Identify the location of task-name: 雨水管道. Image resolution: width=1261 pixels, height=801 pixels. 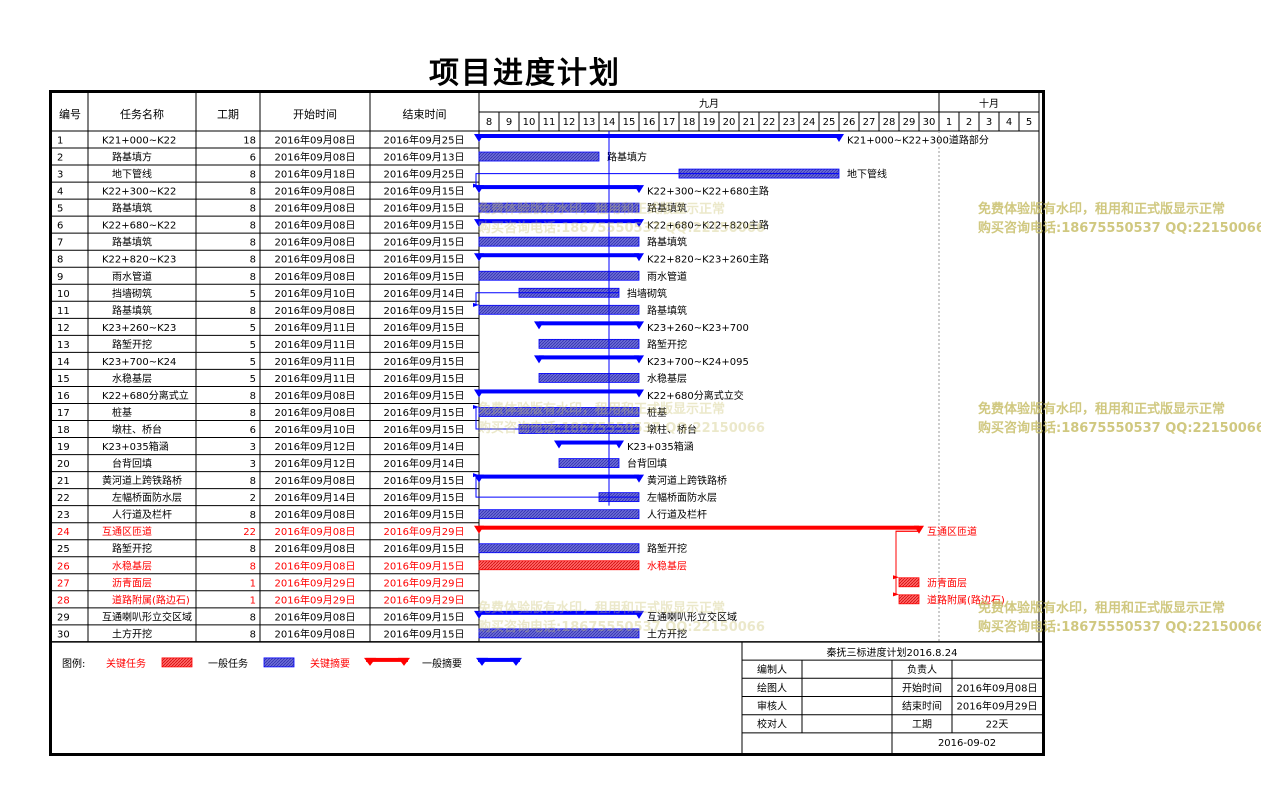
(132, 276).